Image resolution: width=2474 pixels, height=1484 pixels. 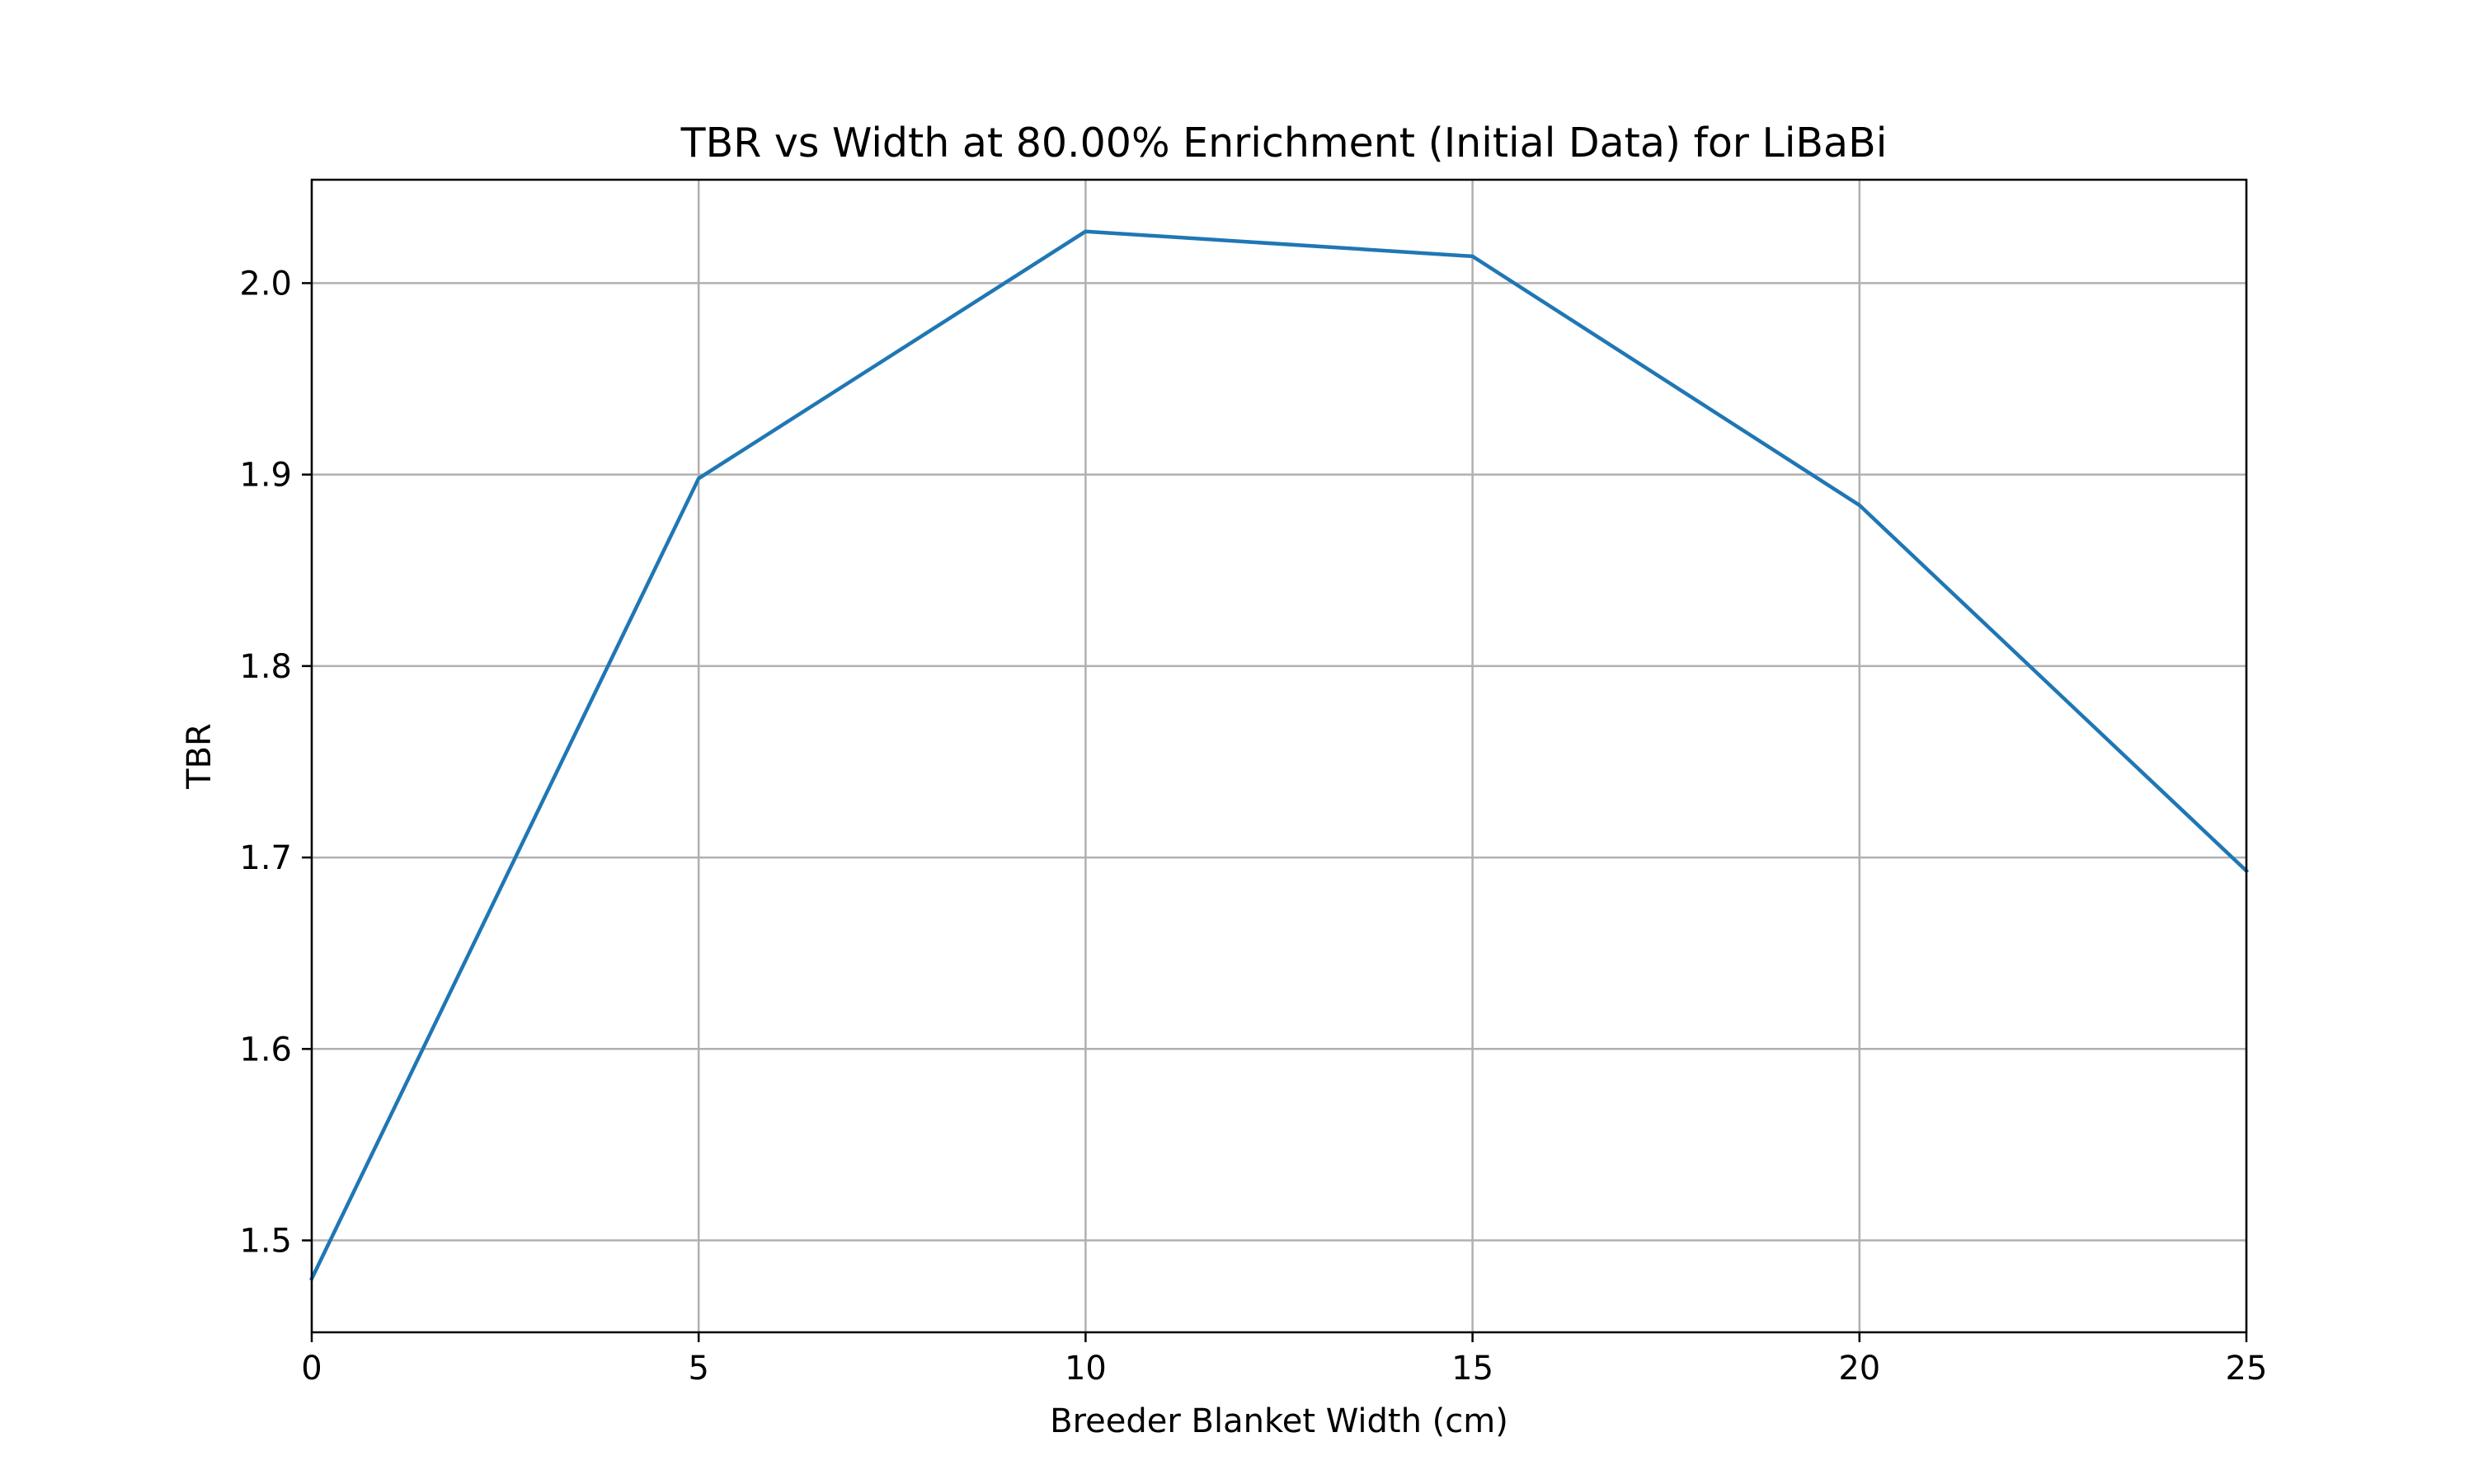 What do you see at coordinates (1086, 1369) in the screenshot?
I see `x-tick-label: 10` at bounding box center [1086, 1369].